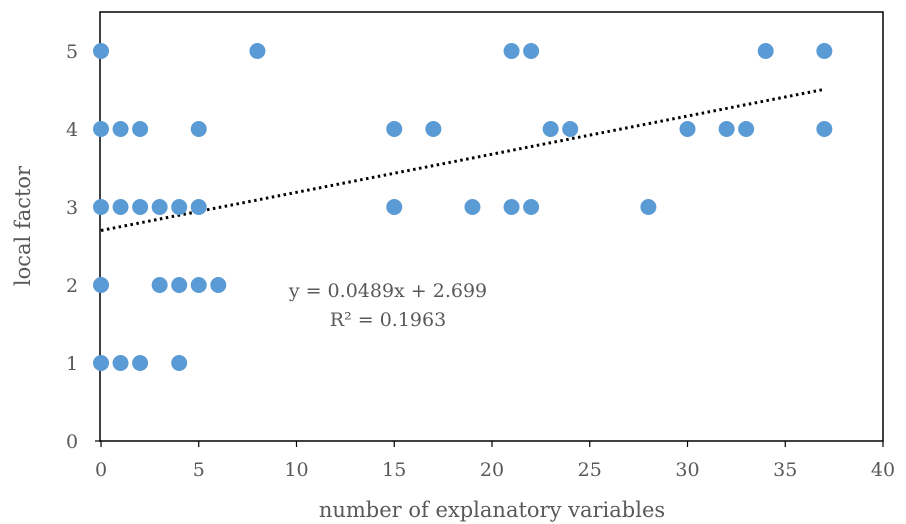 This screenshot has width=906, height=524. Describe the element at coordinates (72, 364) in the screenshot. I see `y-tick-label: 1` at that location.